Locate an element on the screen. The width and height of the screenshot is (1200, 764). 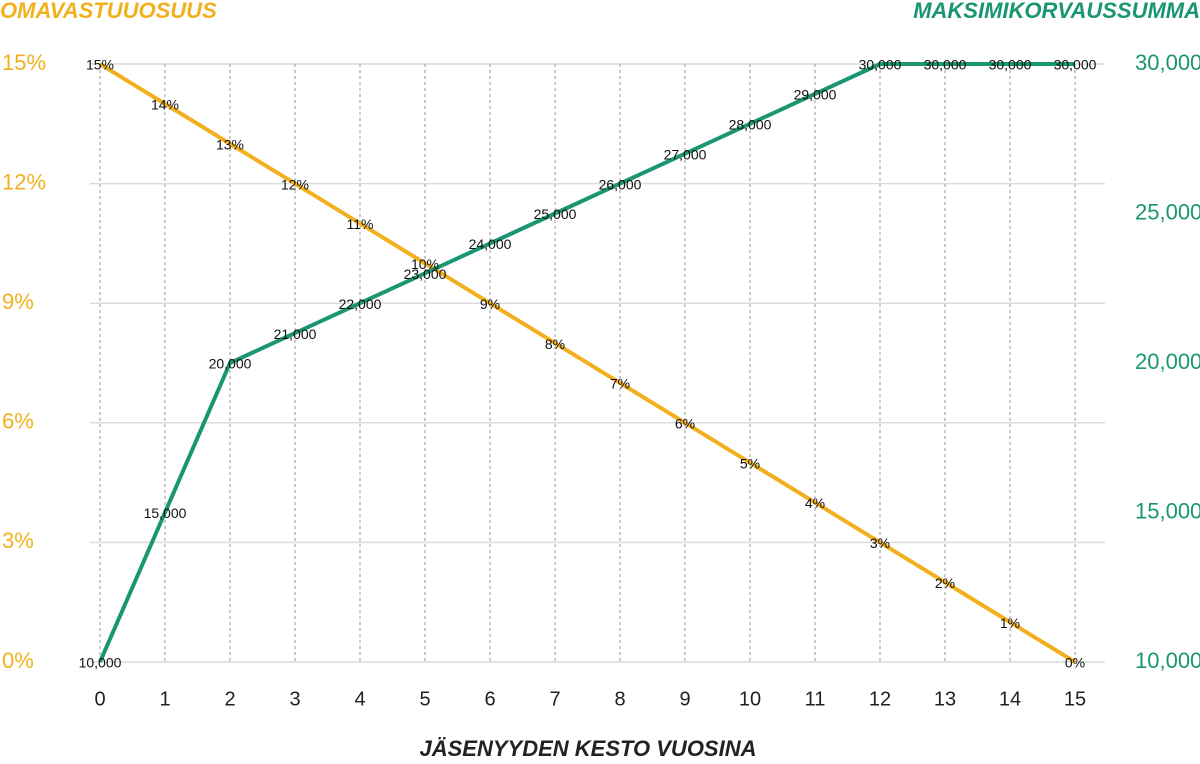
data-label: 6% is located at coordinates (685, 424).